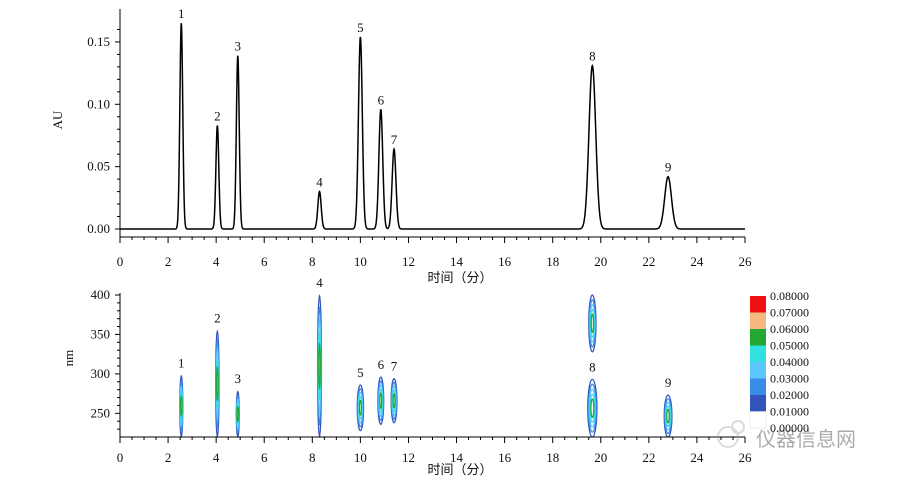  I want to click on watermark-logo, so click(731, 434).